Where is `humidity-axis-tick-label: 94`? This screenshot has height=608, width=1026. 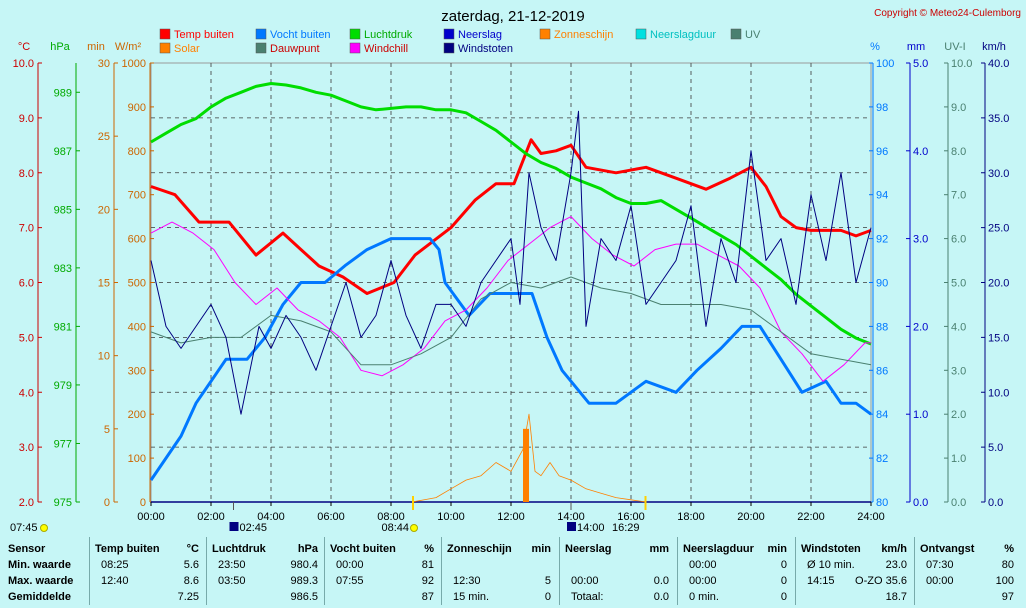
humidity-axis-tick-label: 94 is located at coordinates (882, 196).